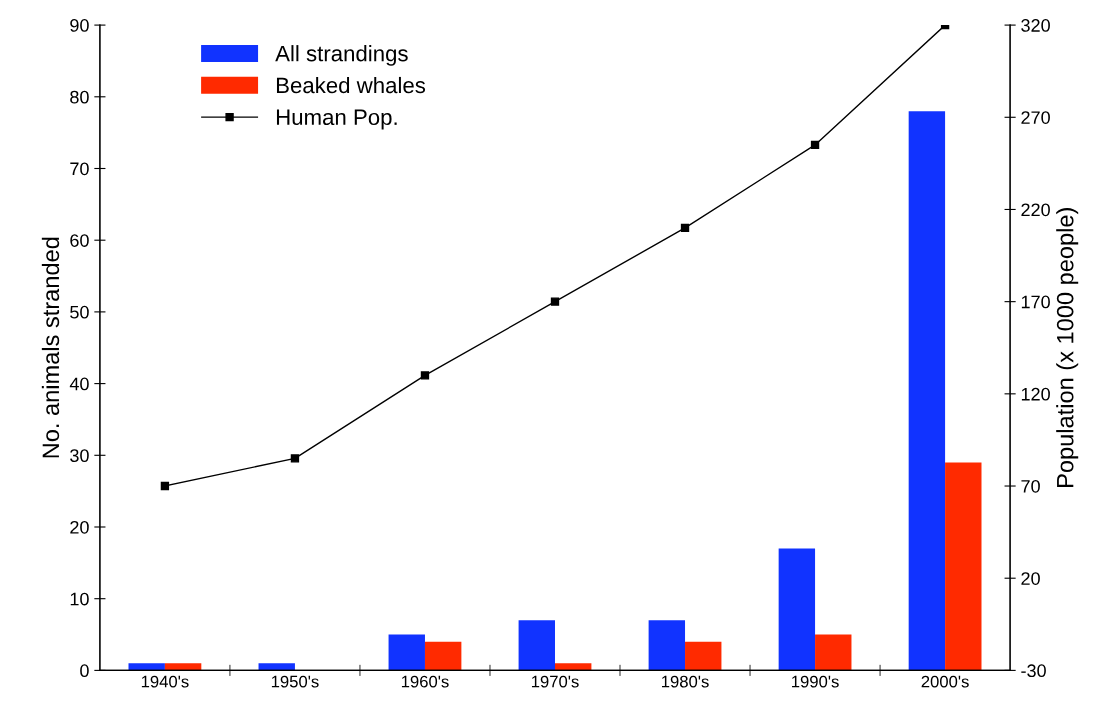 The image size is (1110, 717). Describe the element at coordinates (165, 681) in the screenshot. I see `x-tick-label: 1940's` at that location.